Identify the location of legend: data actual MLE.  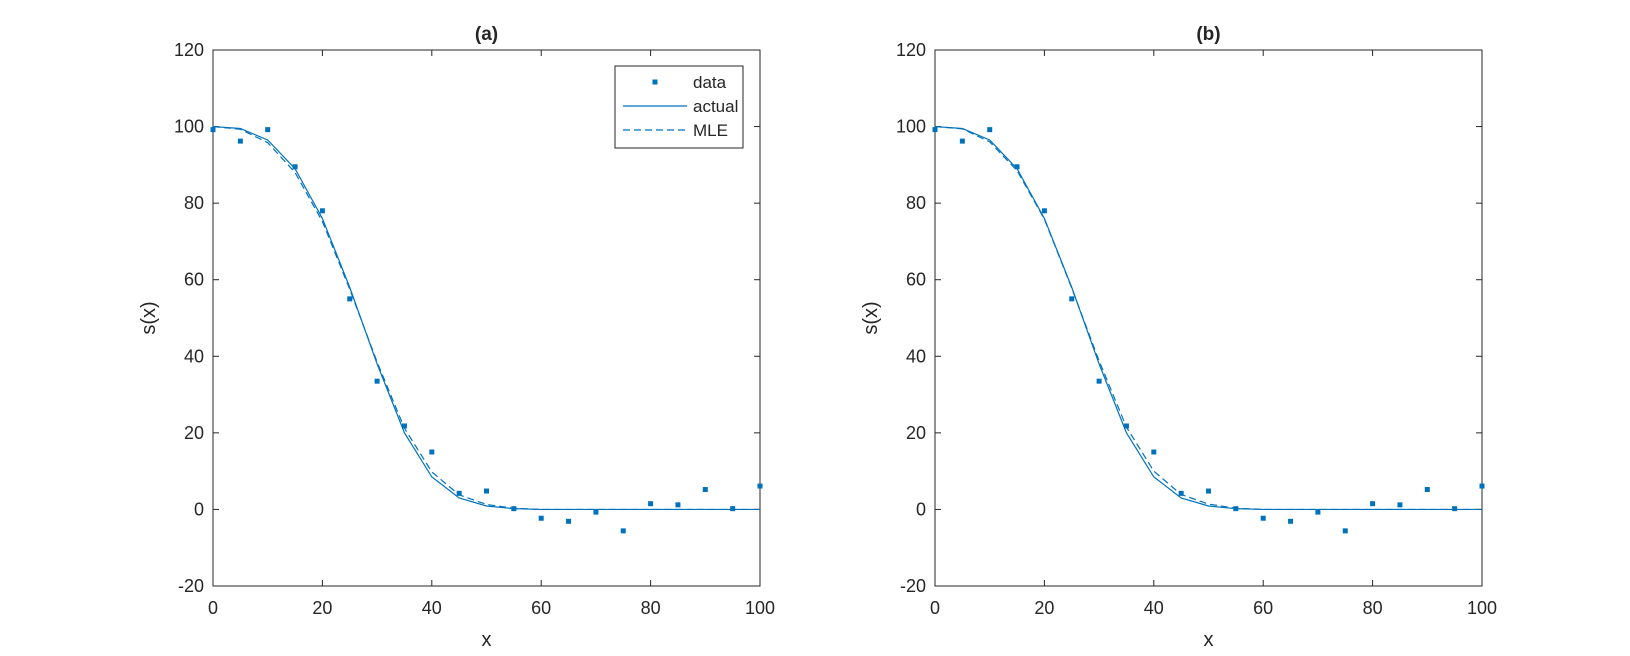
(679, 107).